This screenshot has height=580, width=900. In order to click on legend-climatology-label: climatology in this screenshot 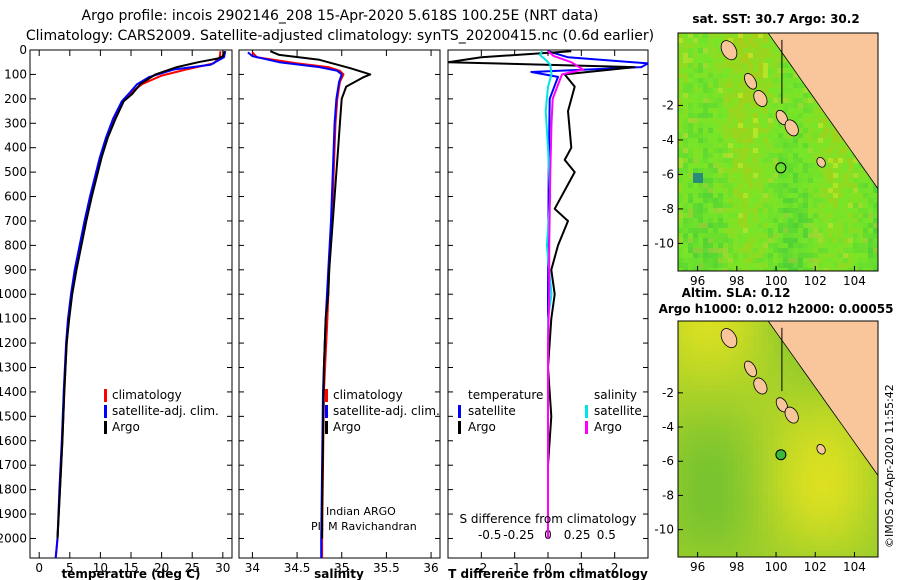, I will do `click(147, 395)`.